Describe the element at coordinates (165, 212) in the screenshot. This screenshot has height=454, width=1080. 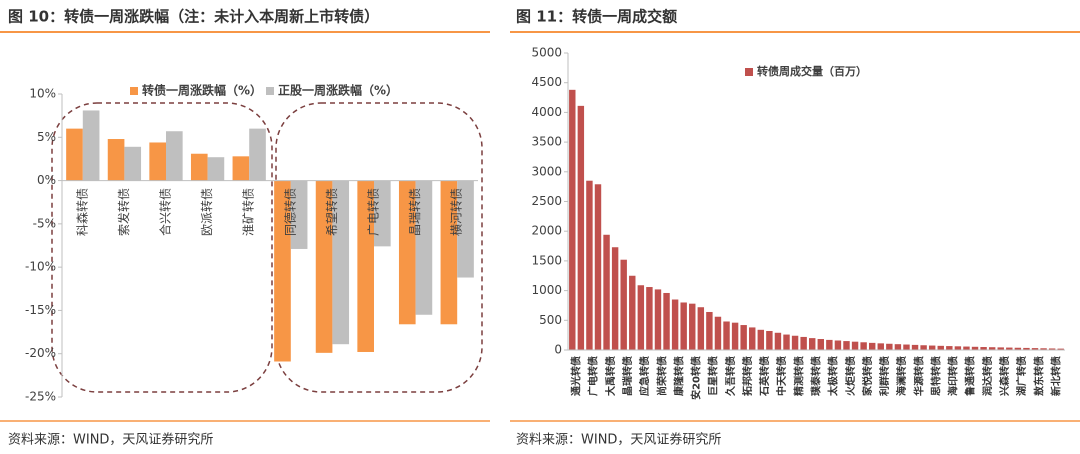
I see `x-tick-label: 合兴转债` at that location.